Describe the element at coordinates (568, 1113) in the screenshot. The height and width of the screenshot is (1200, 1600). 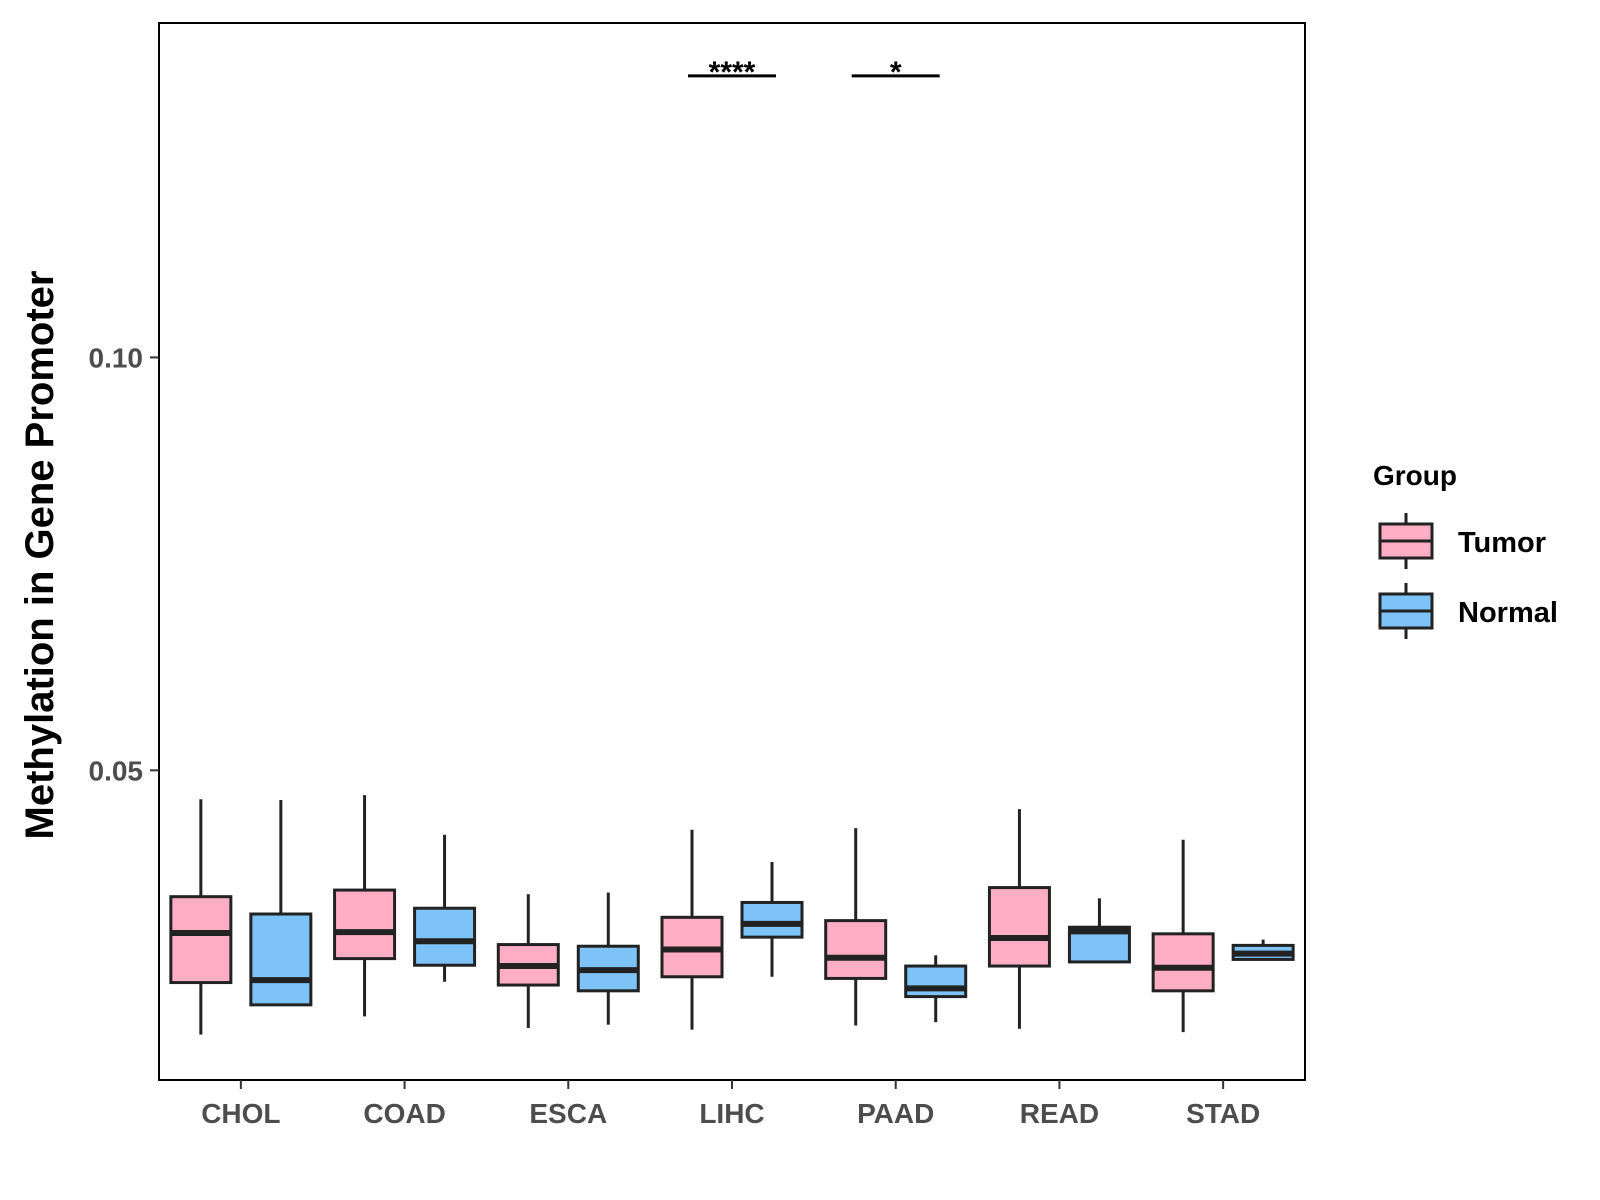
I see `x-tick-label: ESCA` at that location.